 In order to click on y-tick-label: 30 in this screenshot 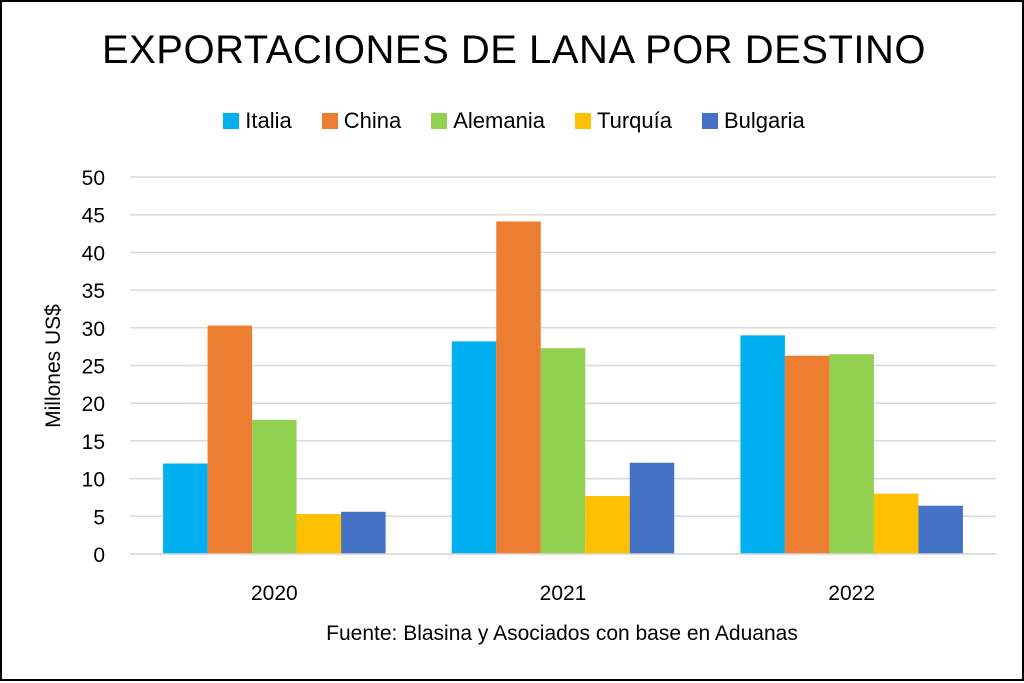, I will do `click(93, 329)`.